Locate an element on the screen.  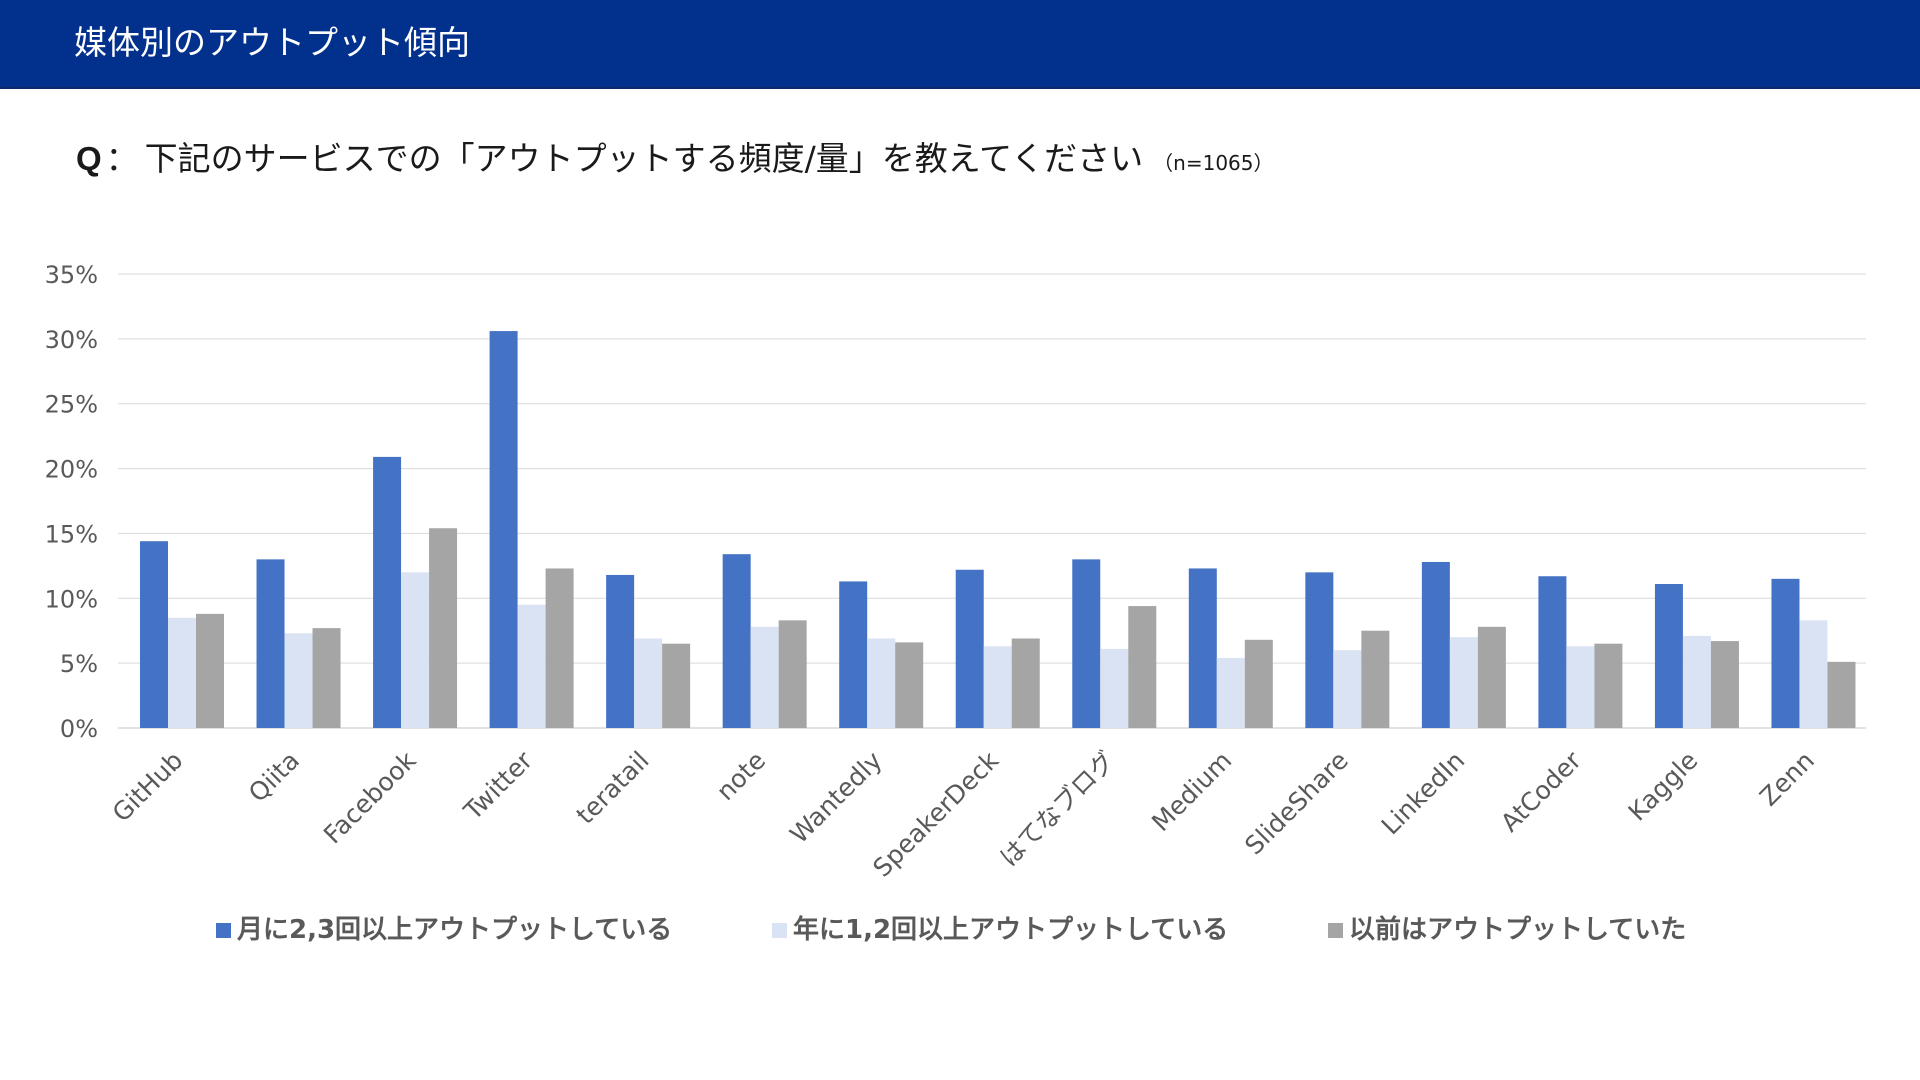
question-body: 下記のサービスでの「アウトプットする頻度/量」を教えてください is located at coordinates (644, 158).